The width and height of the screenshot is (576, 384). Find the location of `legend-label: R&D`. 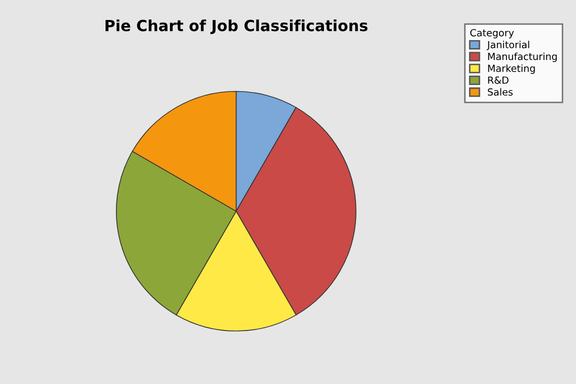

legend-label: R&D is located at coordinates (498, 80).